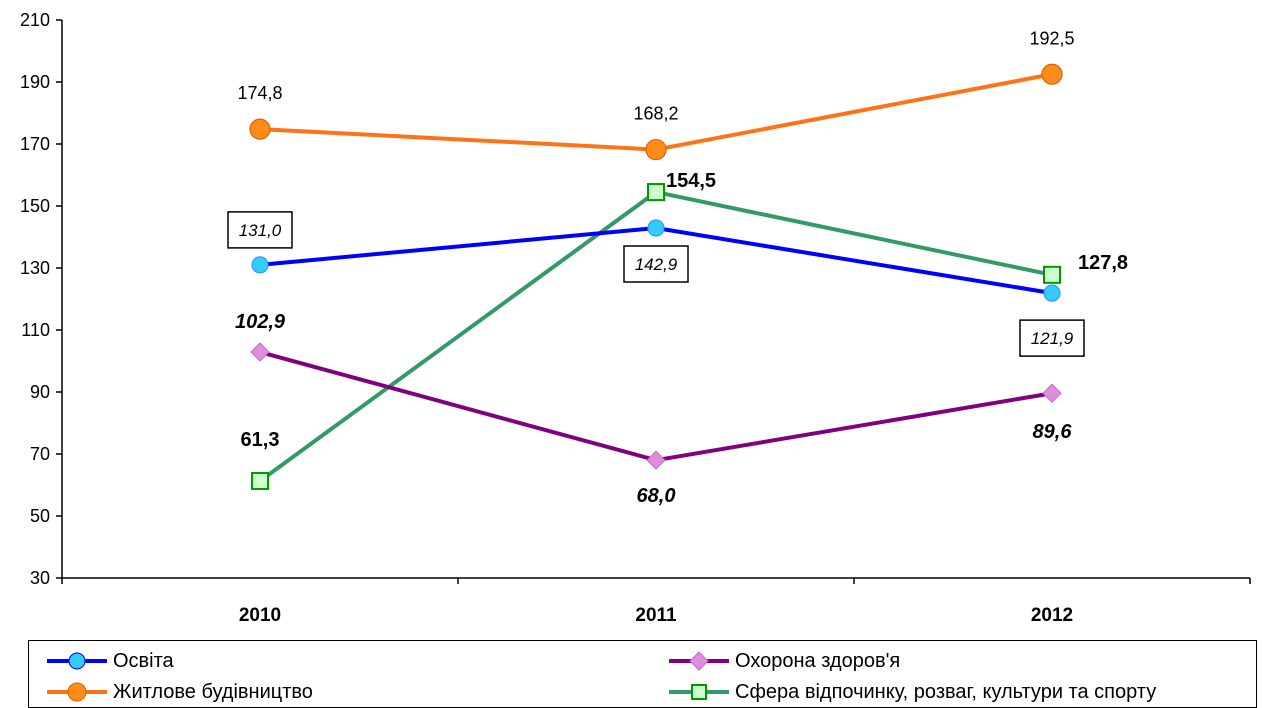 The width and height of the screenshot is (1270, 708). What do you see at coordinates (260, 352) in the screenshot?
I see `marker-health-2010` at bounding box center [260, 352].